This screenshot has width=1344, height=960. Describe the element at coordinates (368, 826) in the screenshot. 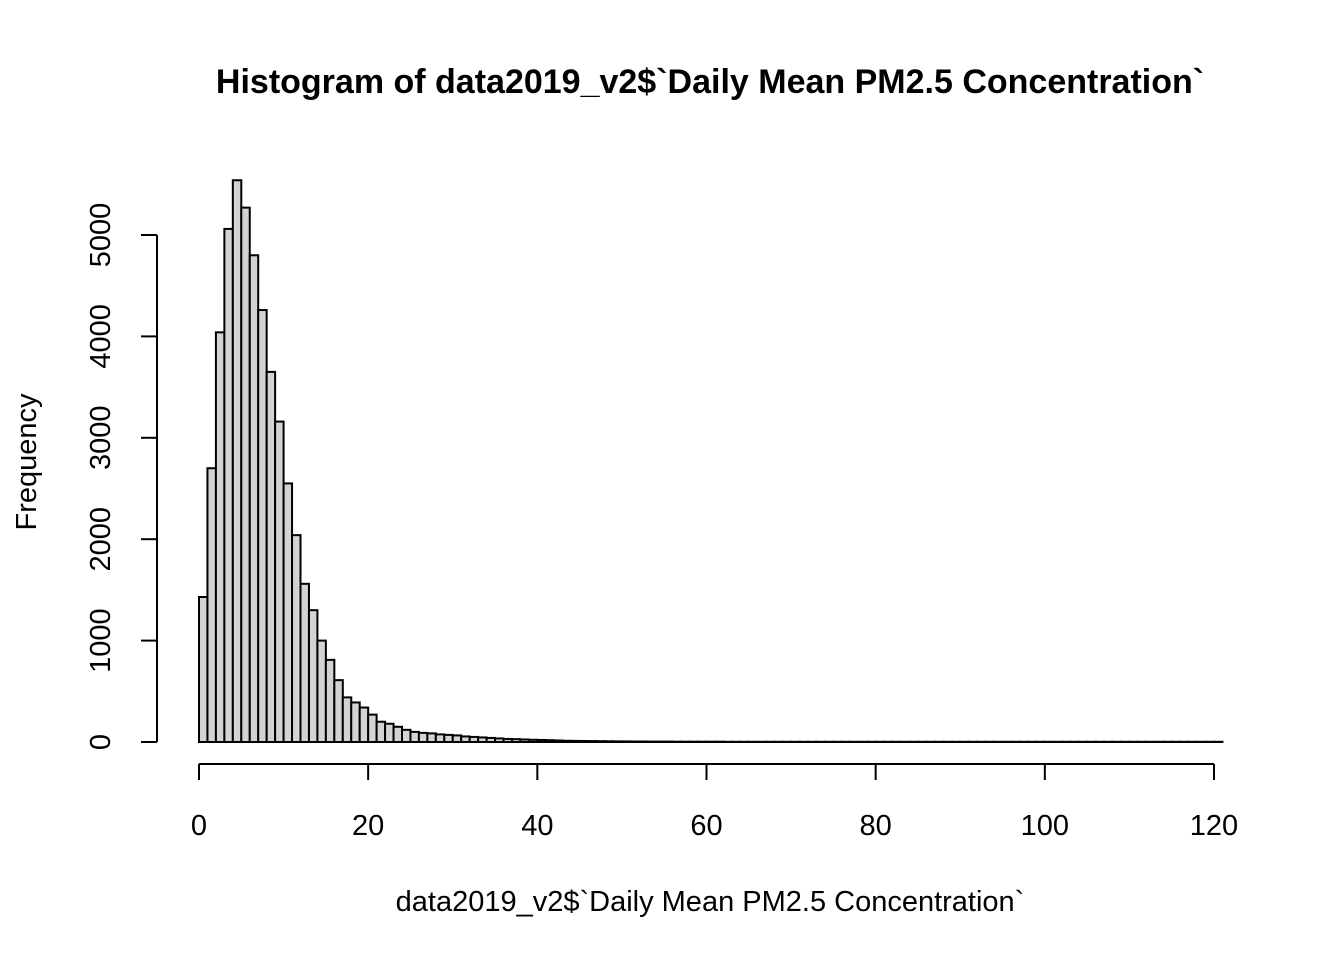

I see `x-tick-label: 20` at that location.